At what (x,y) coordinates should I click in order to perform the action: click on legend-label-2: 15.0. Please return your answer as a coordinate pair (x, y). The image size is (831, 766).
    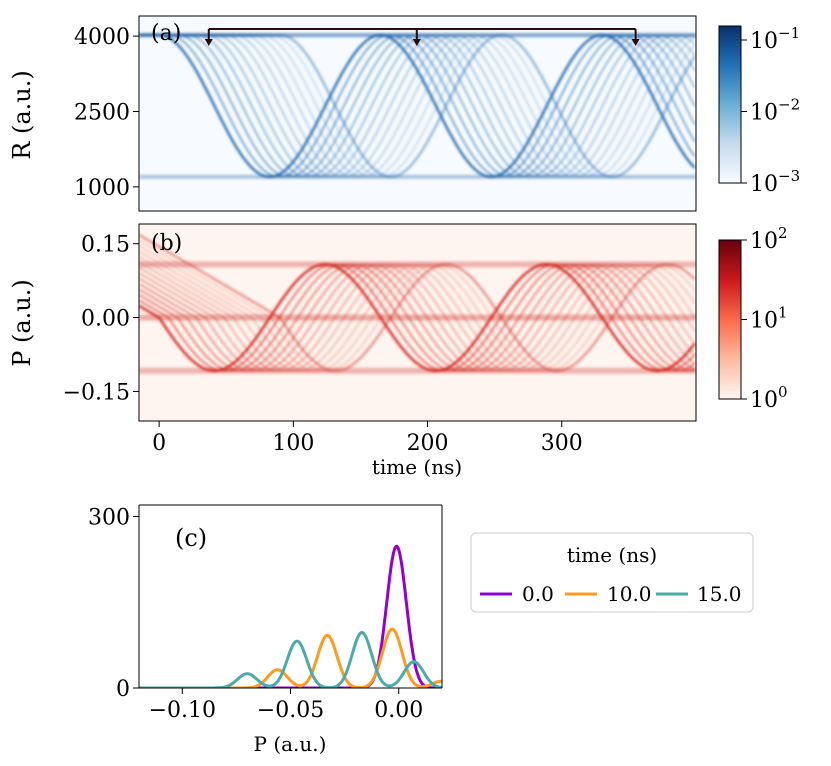
    Looking at the image, I should click on (719, 594).